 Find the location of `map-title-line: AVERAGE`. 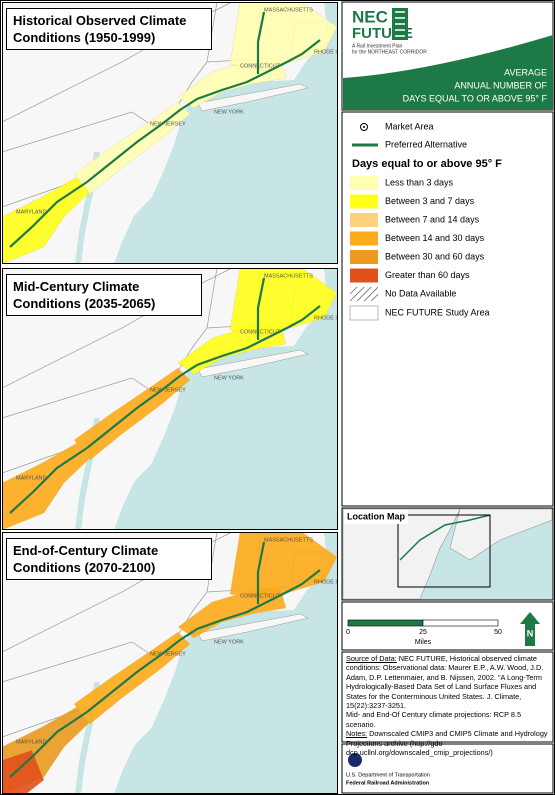

map-title-line: AVERAGE is located at coordinates (525, 72).